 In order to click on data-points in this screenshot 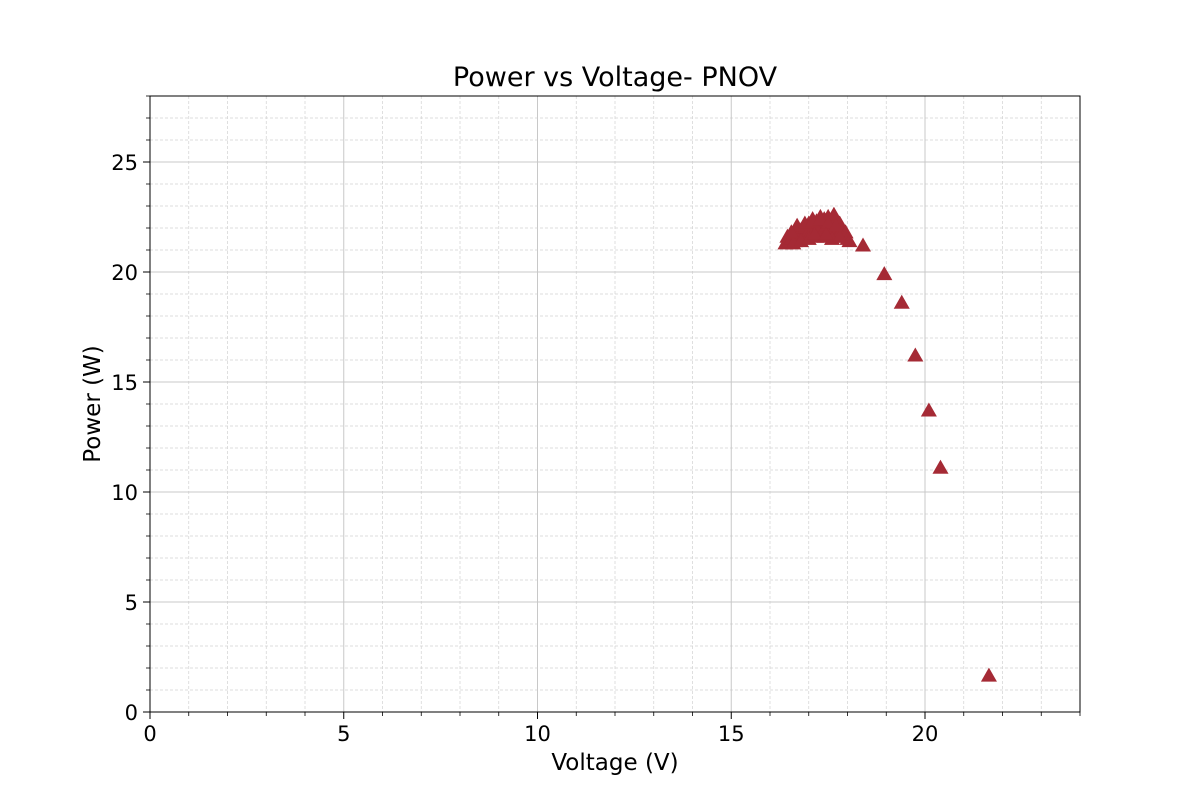, I will do `click(887, 444)`.